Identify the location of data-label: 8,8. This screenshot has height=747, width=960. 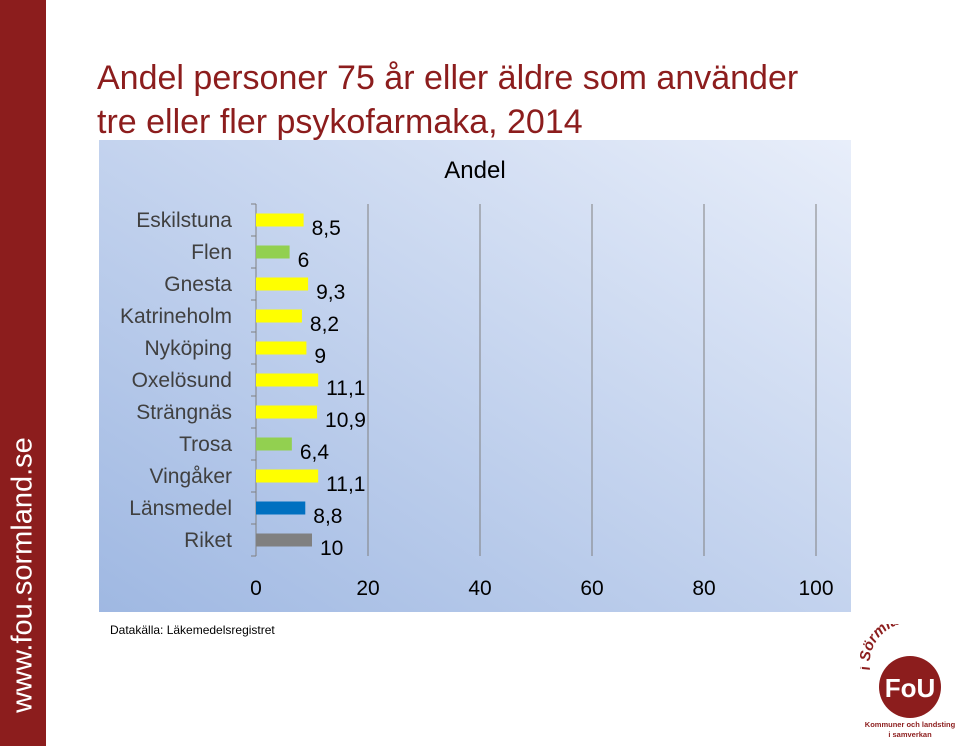
(327, 516).